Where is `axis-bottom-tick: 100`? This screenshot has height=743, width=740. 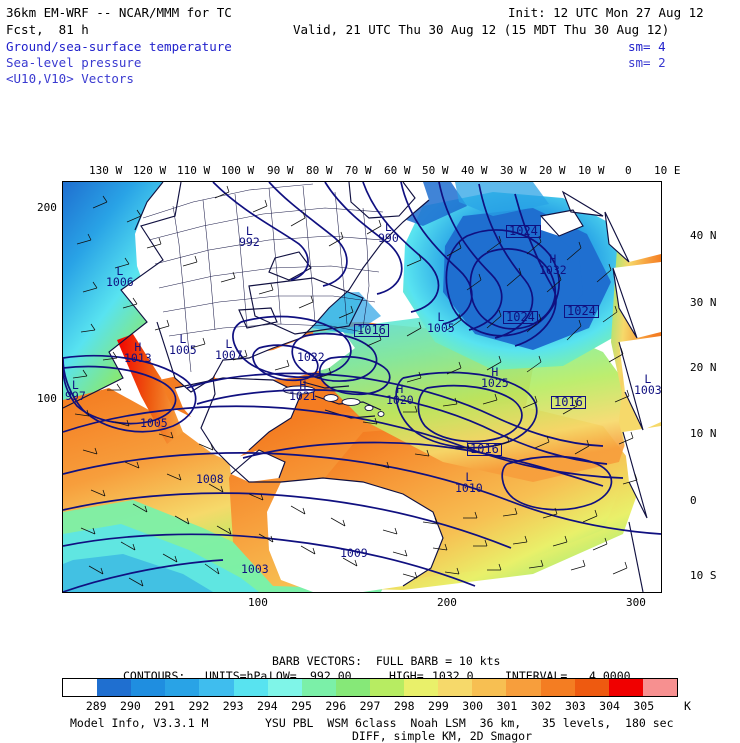 axis-bottom-tick: 100 is located at coordinates (258, 602).